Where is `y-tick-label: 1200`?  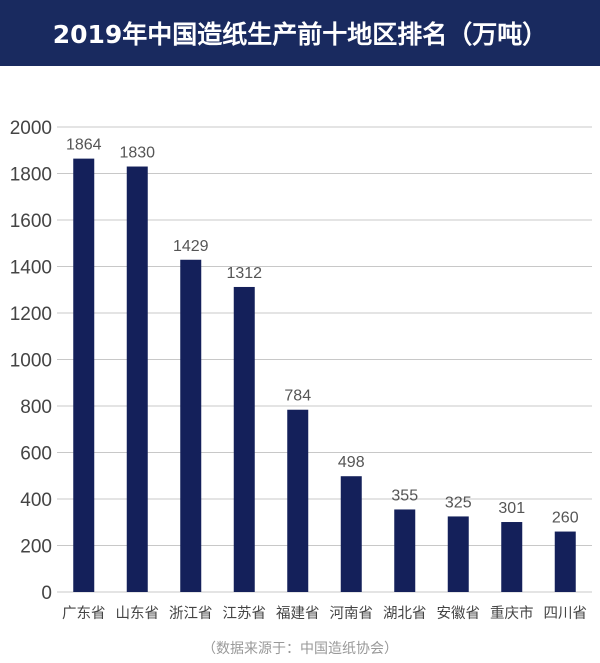
y-tick-label: 1200 is located at coordinates (31, 314).